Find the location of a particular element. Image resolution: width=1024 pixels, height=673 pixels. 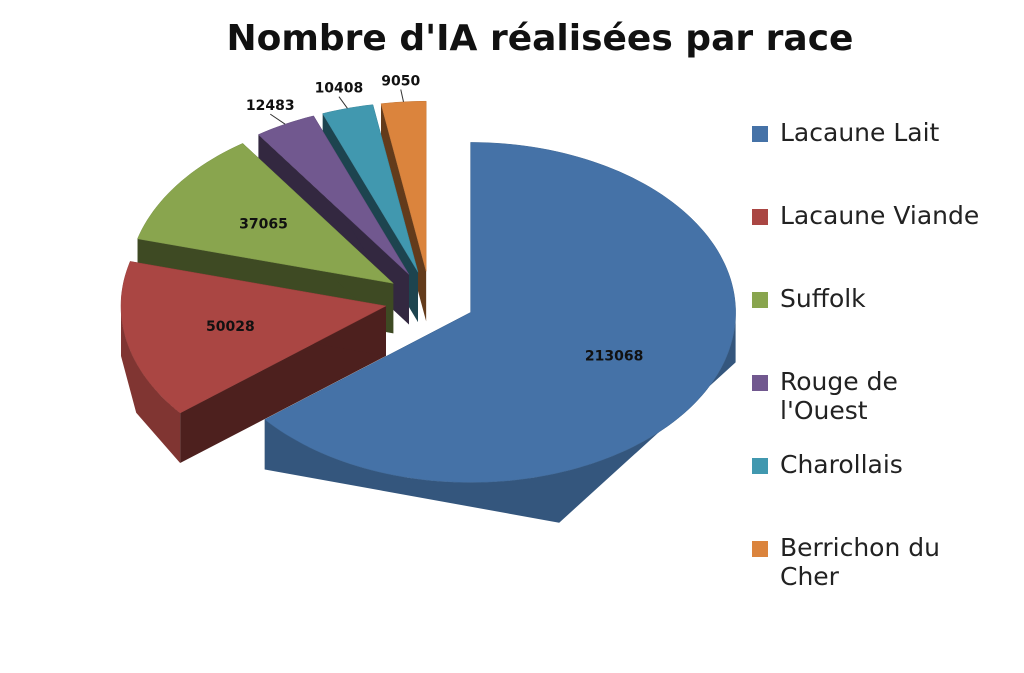

legend-label: Suffolk is located at coordinates (823, 298).